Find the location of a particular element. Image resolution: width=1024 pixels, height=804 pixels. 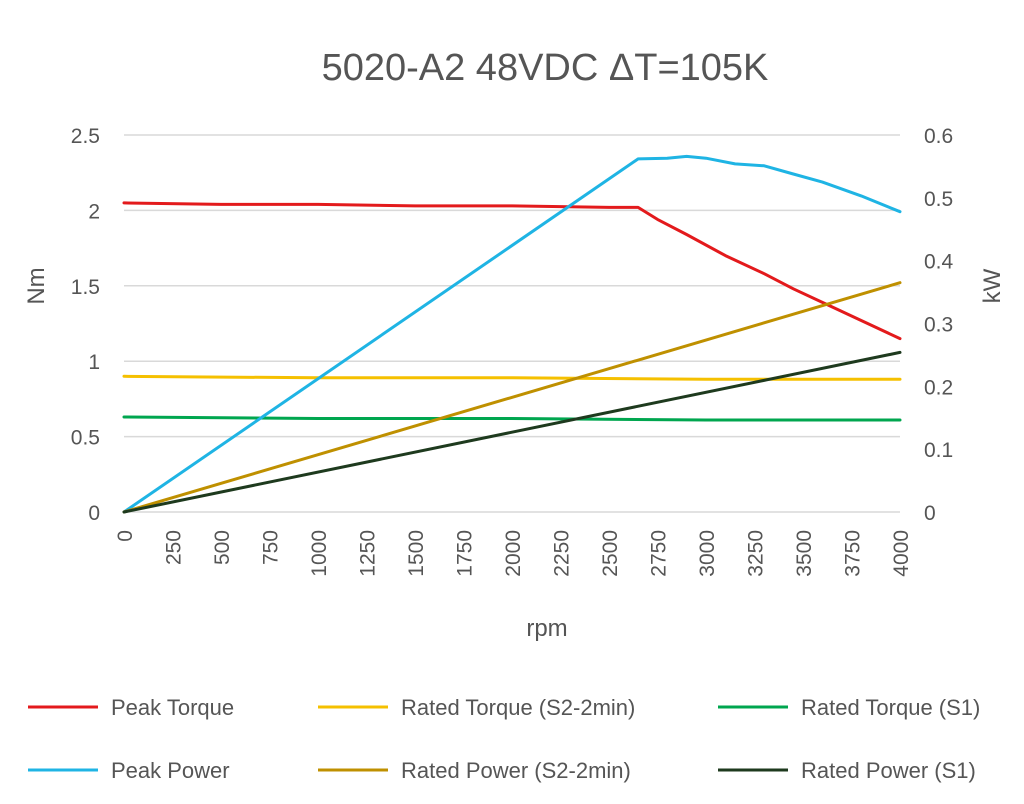

y-right-tick-label: 0 is located at coordinates (930, 513).